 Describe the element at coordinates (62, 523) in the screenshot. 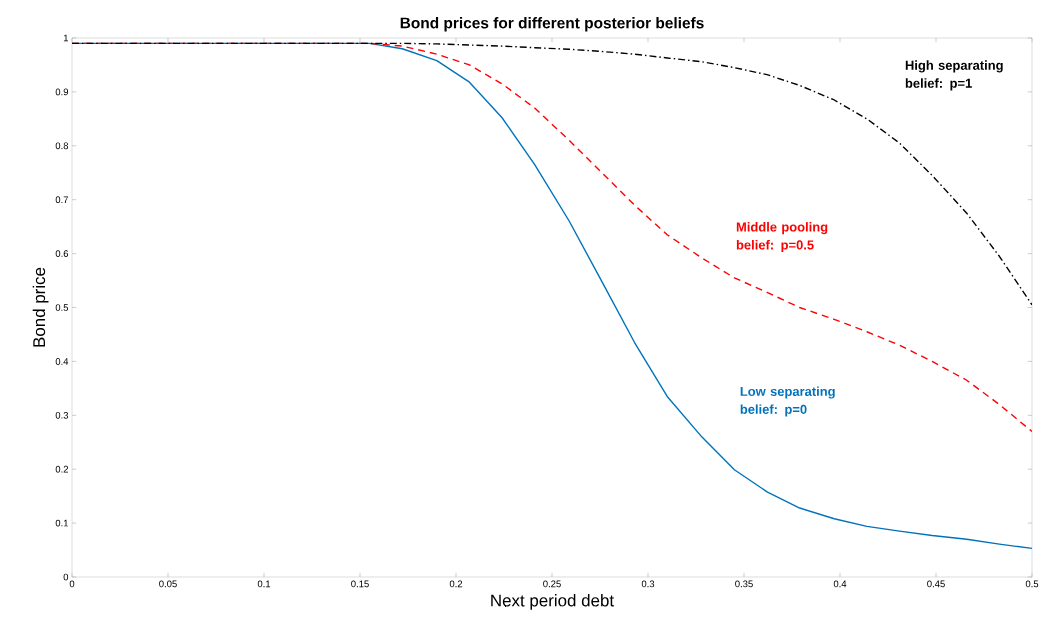

I see `y-tick-label: 0.1` at that location.